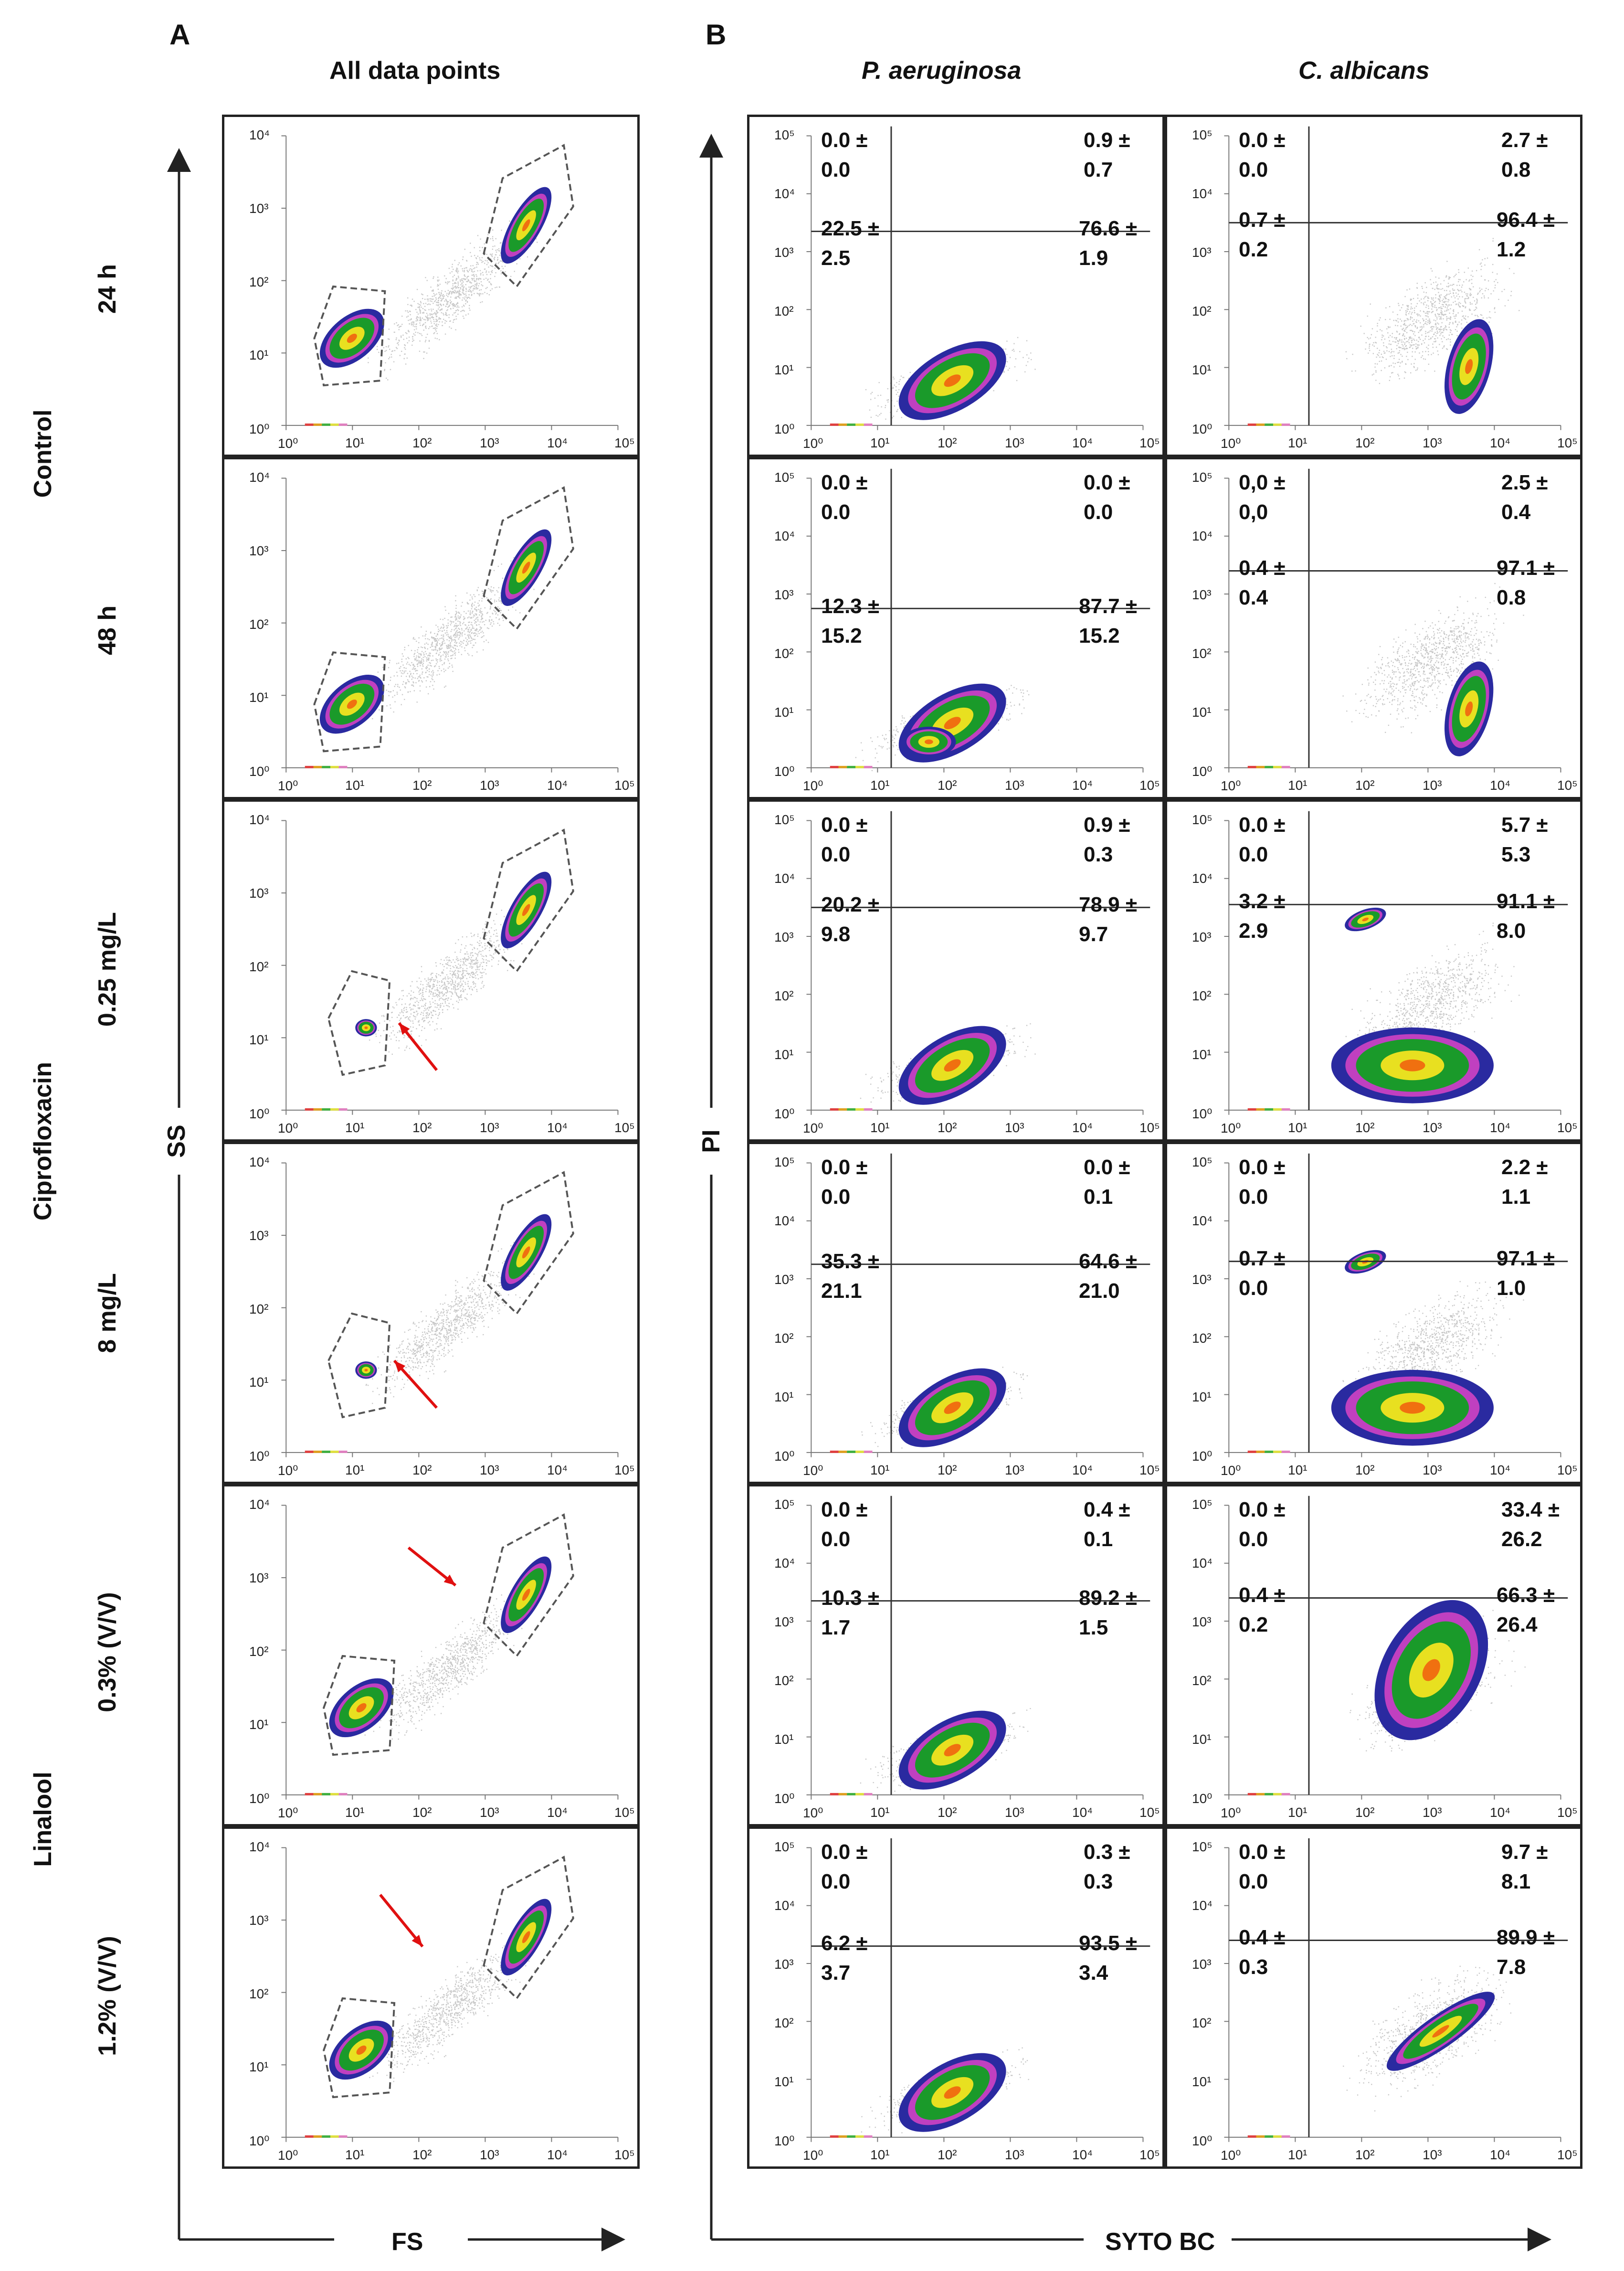 This screenshot has width=1624, height=2271. I want to click on row-label-8mgL: 8 mg/L, so click(107, 1313).